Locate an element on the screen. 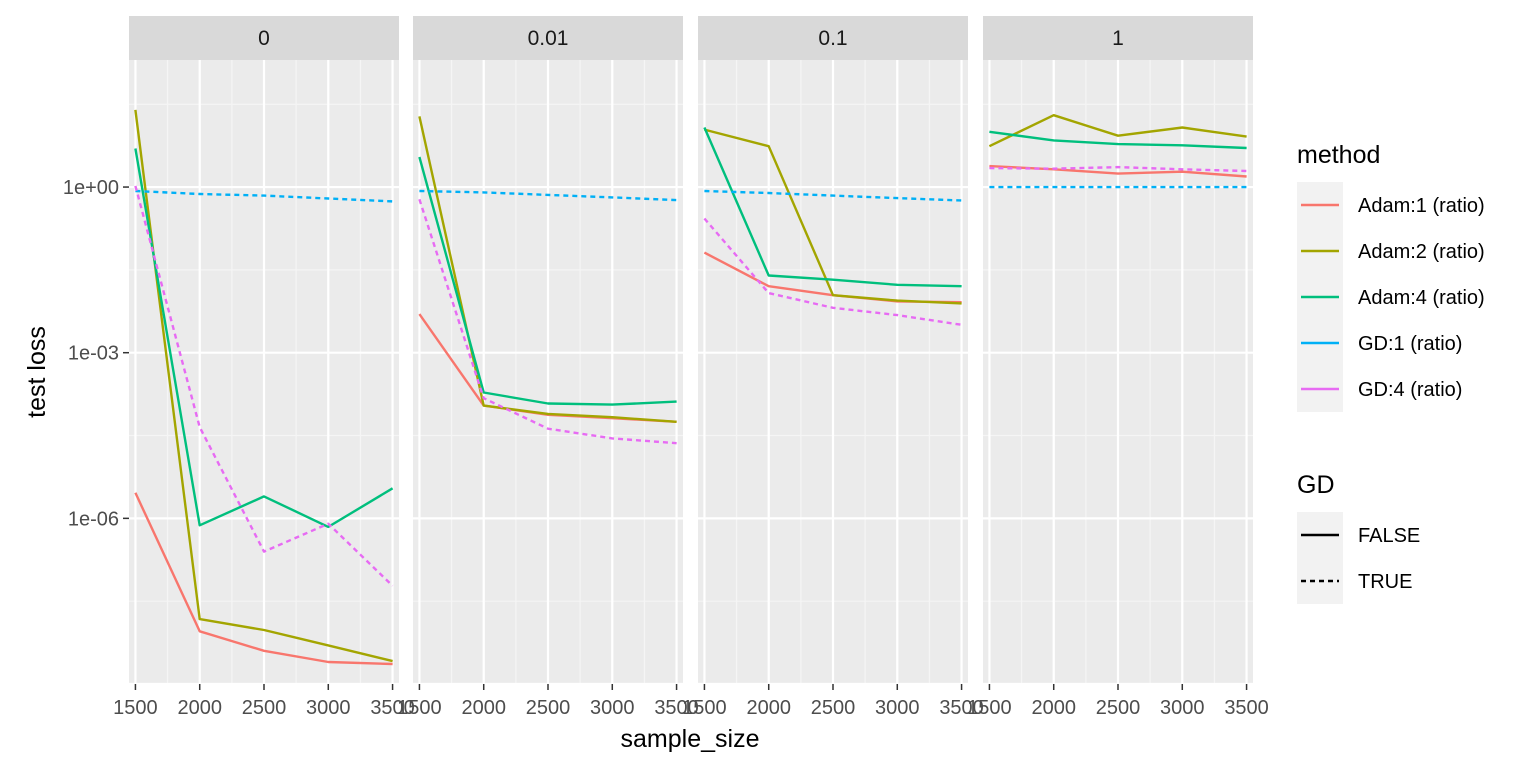  y-axis: 1e+00 1e-03 1e-06 is located at coordinates (96, 353).